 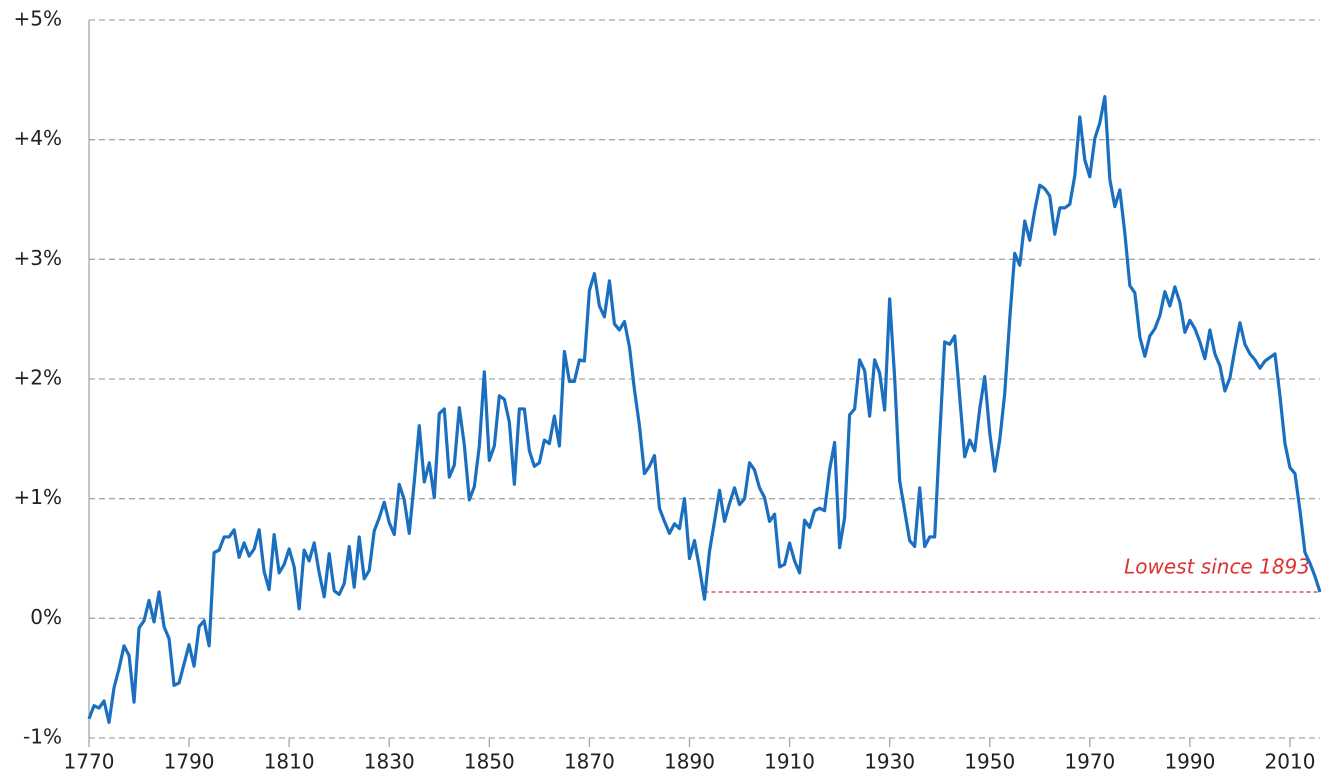 What do you see at coordinates (38, 258) in the screenshot?
I see `y-tick-label: +3%` at bounding box center [38, 258].